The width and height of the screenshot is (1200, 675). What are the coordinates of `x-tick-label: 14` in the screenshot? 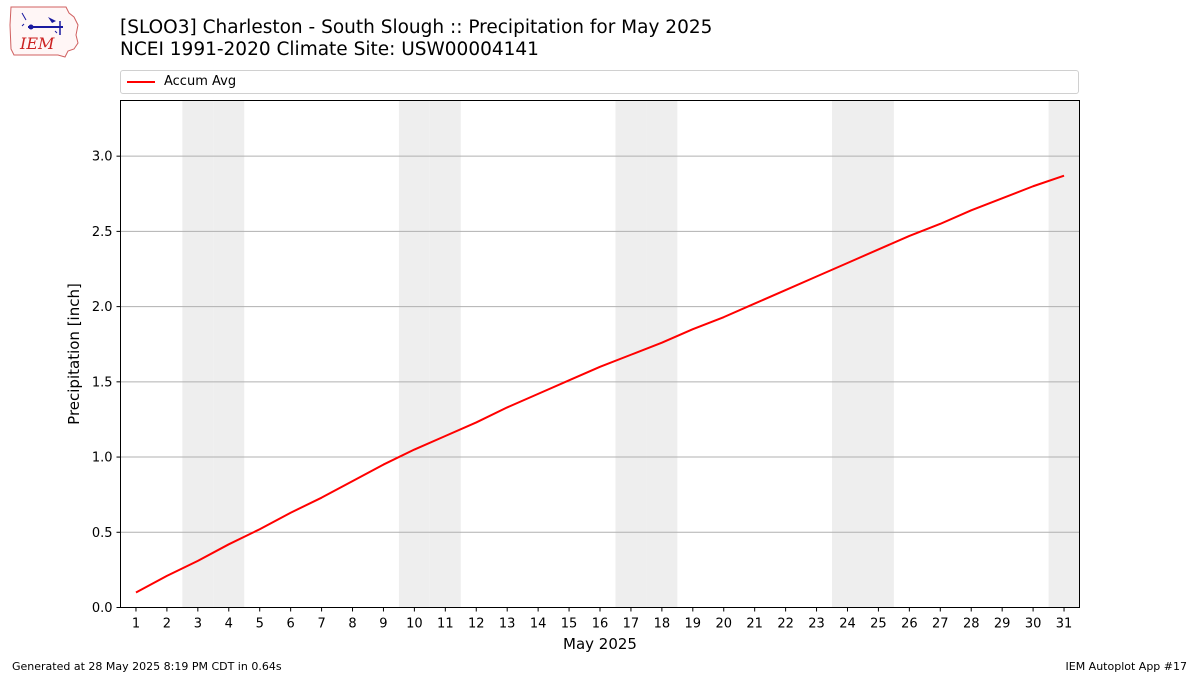 It's located at (538, 624).